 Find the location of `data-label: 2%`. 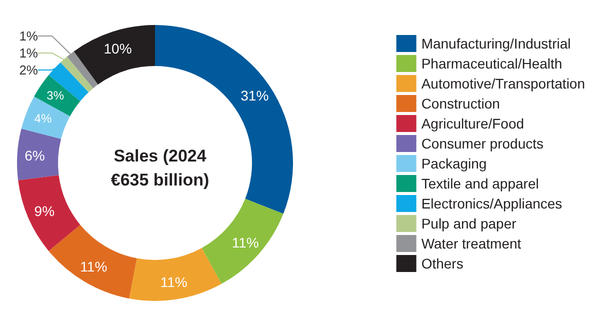

data-label: 2% is located at coordinates (28, 70).